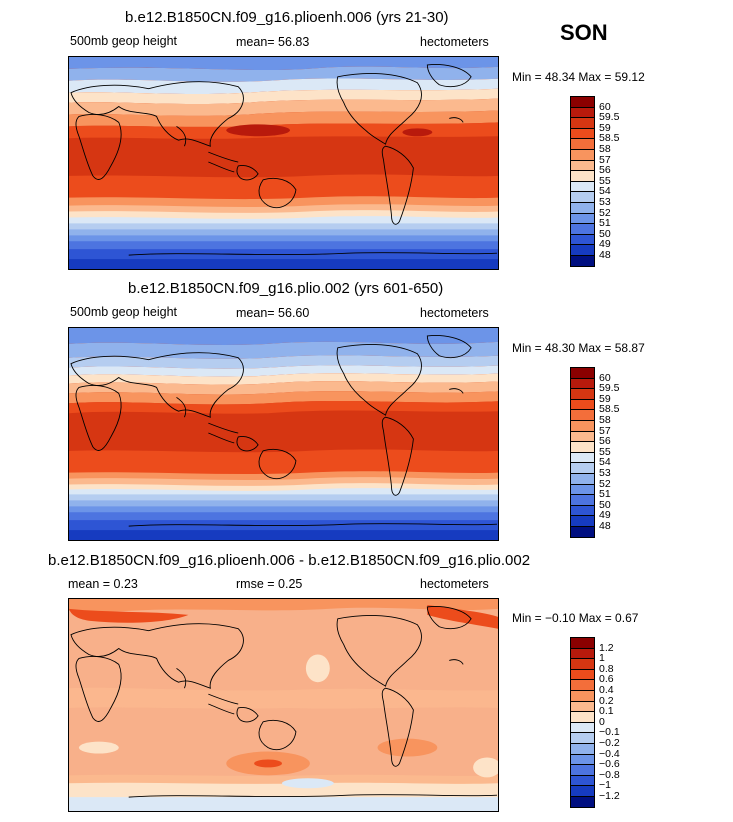 This screenshot has width=733, height=822. I want to click on panel-2-variable-label: 500mb geop height, so click(124, 312).